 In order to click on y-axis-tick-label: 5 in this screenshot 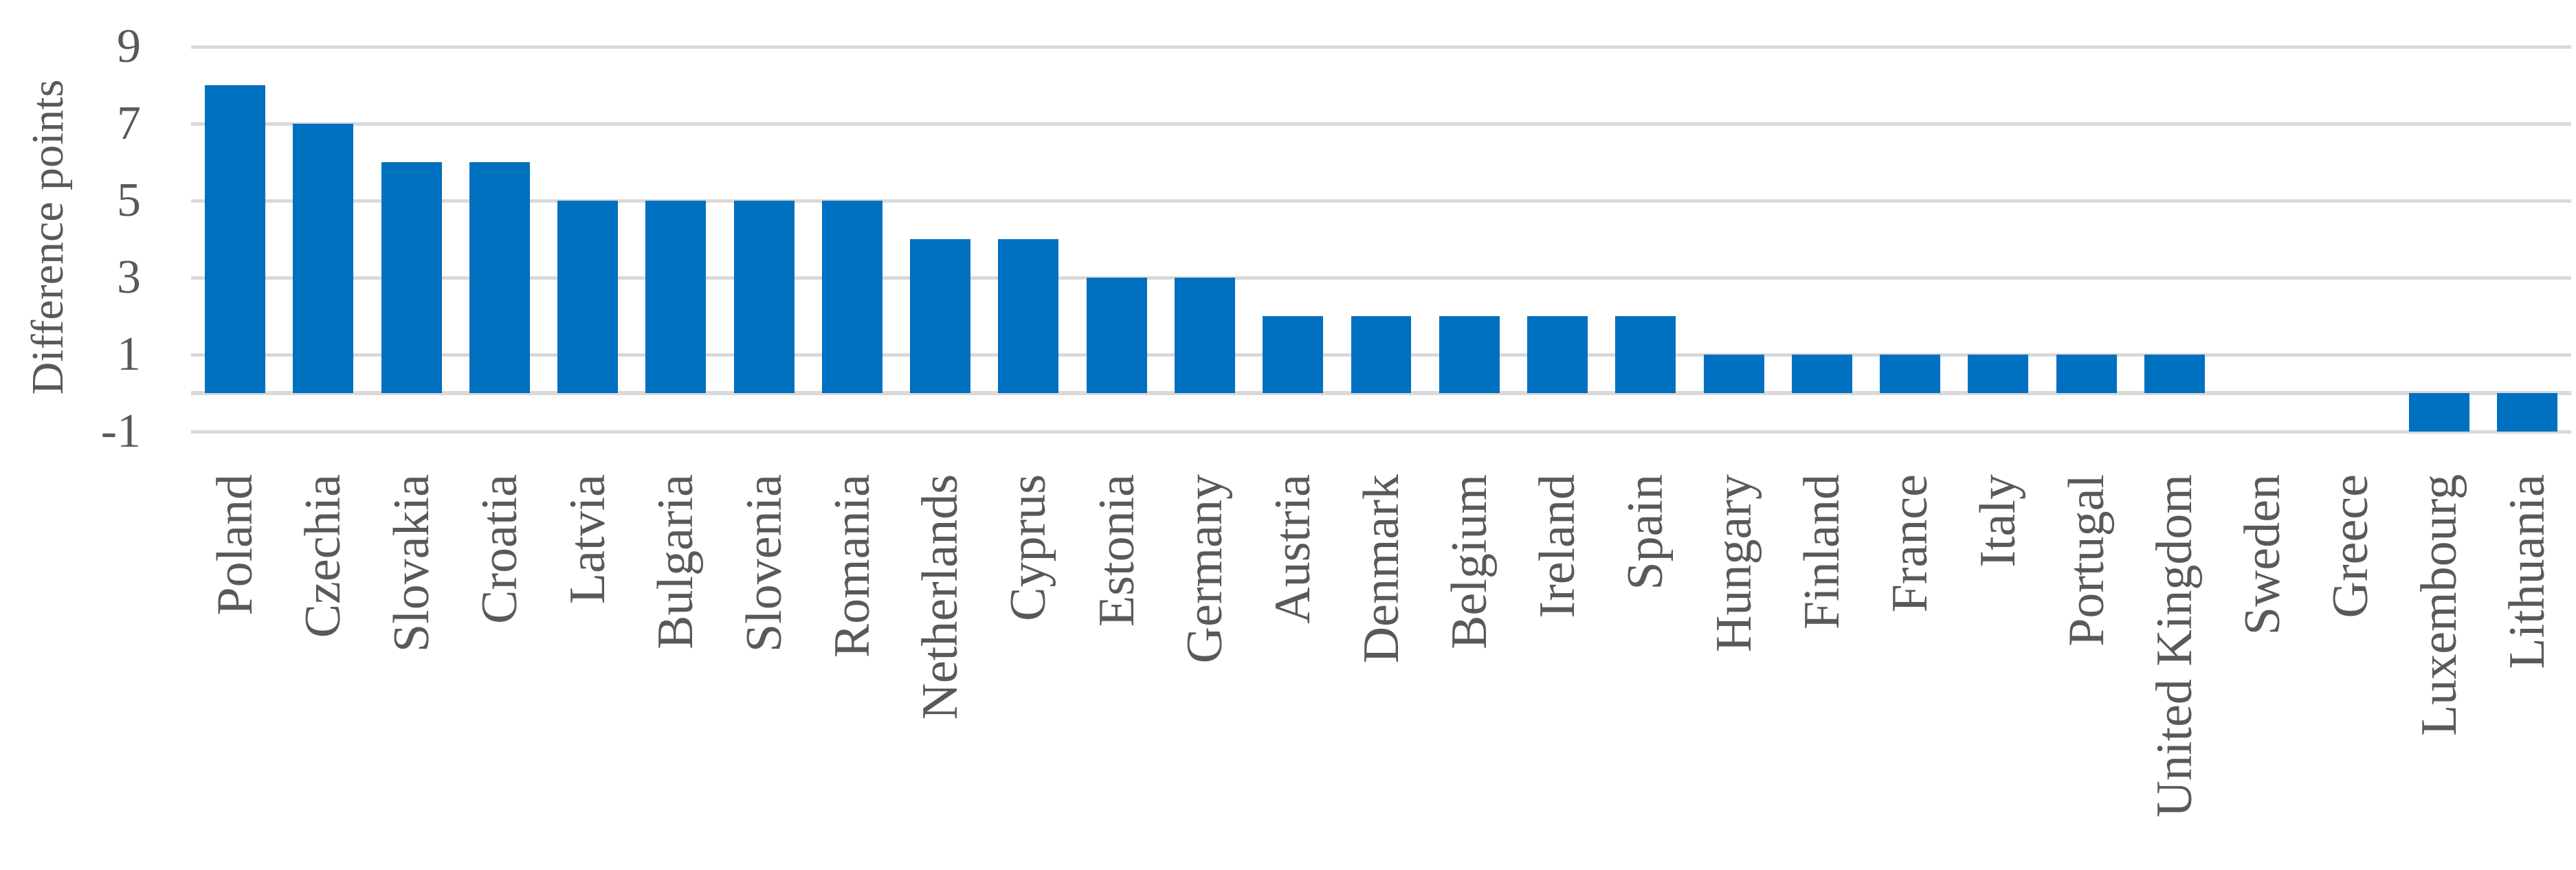, I will do `click(129, 200)`.